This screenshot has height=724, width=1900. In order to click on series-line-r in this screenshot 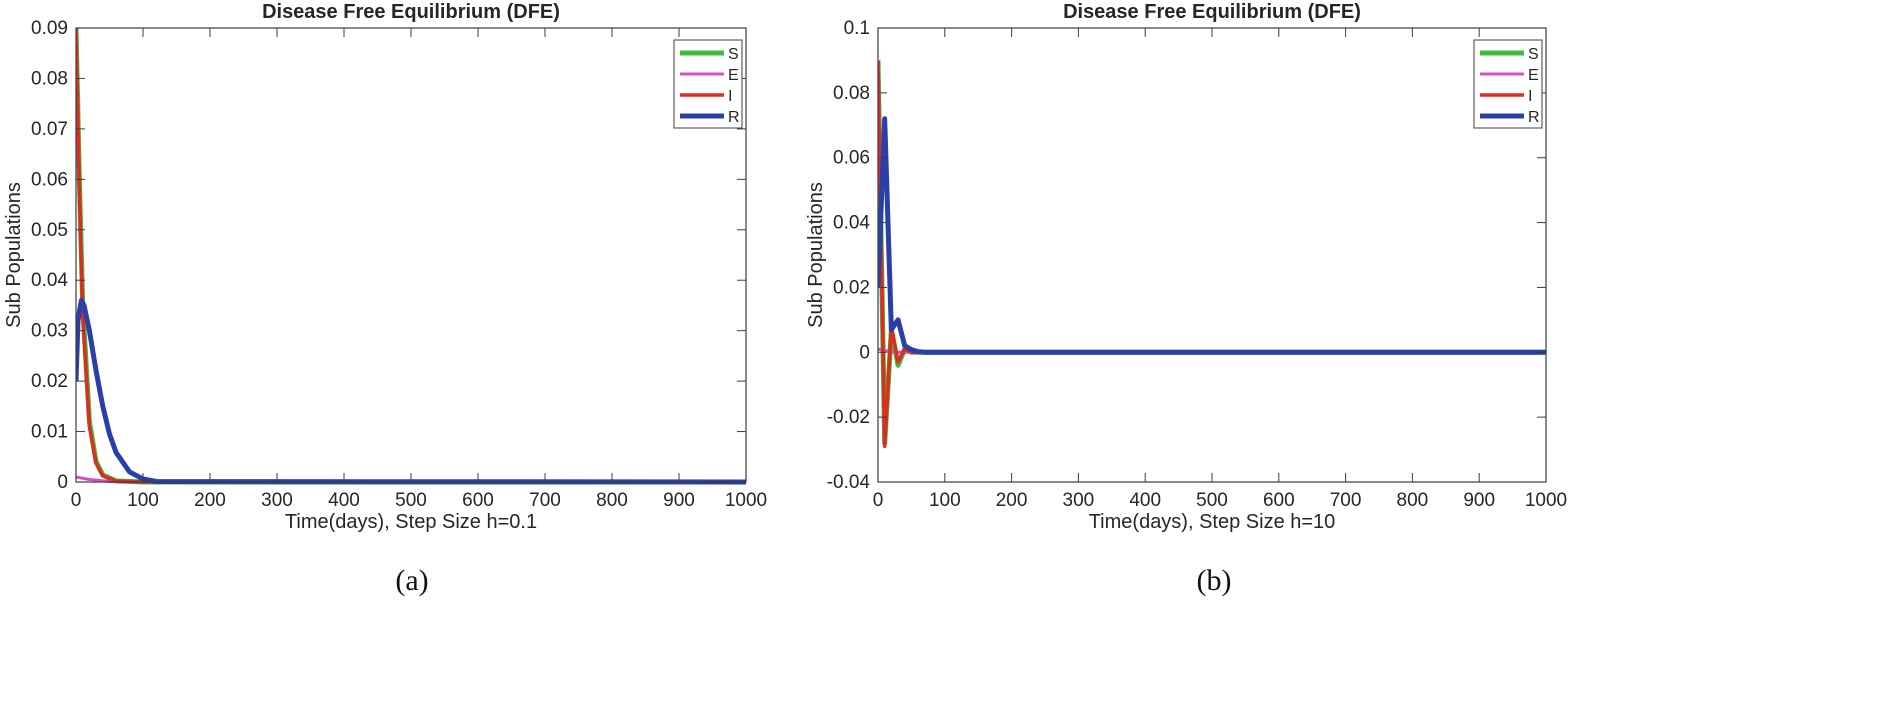, I will do `click(1212, 235)`.